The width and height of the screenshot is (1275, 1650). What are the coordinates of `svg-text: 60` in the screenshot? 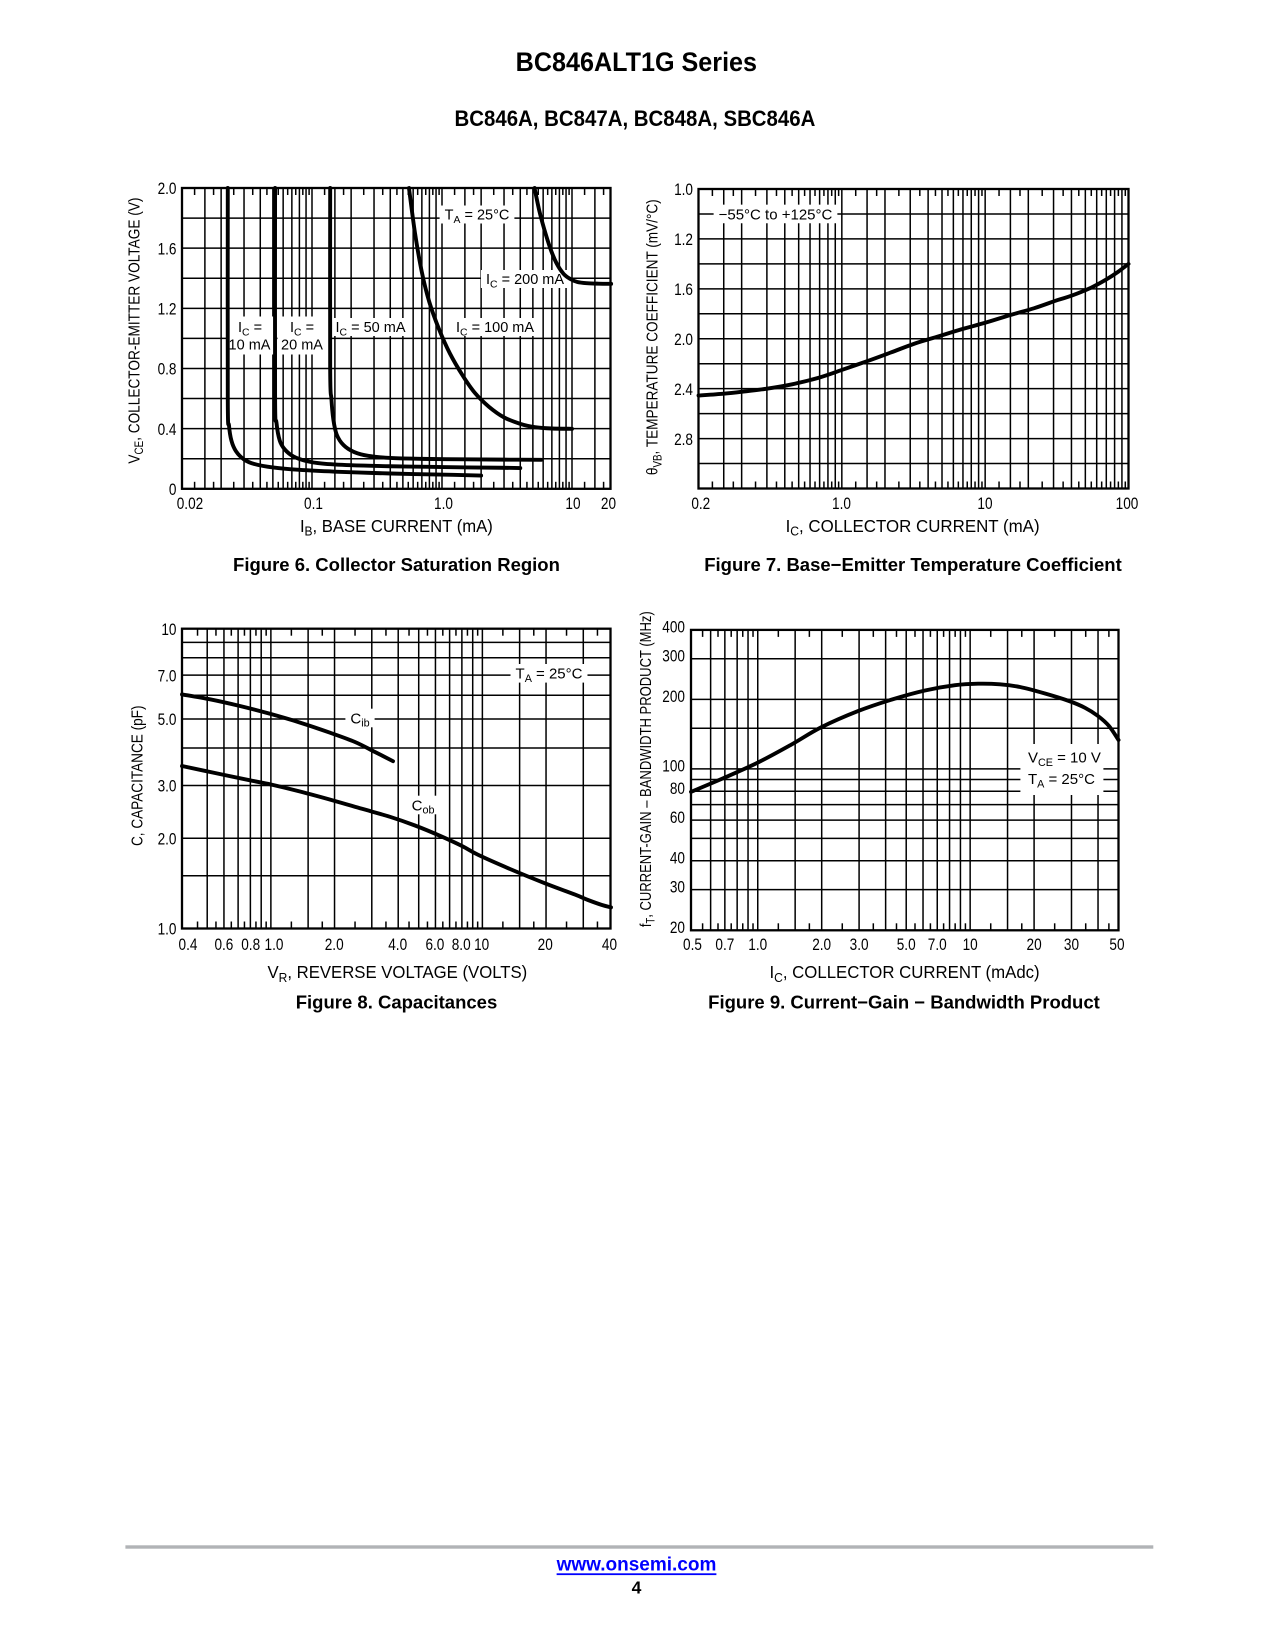 It's located at (677, 817).